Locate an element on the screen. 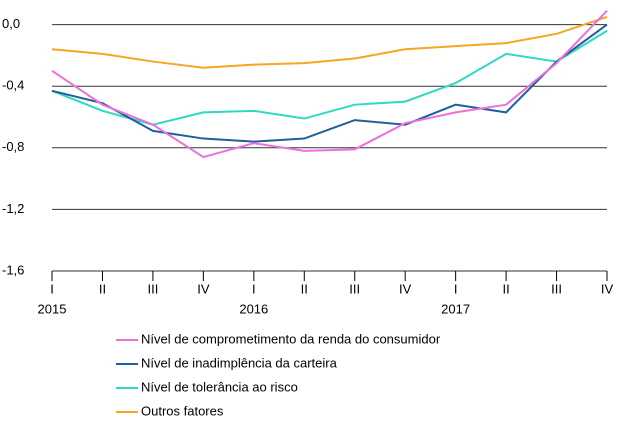  legend-label: Outros fatores is located at coordinates (182, 410).